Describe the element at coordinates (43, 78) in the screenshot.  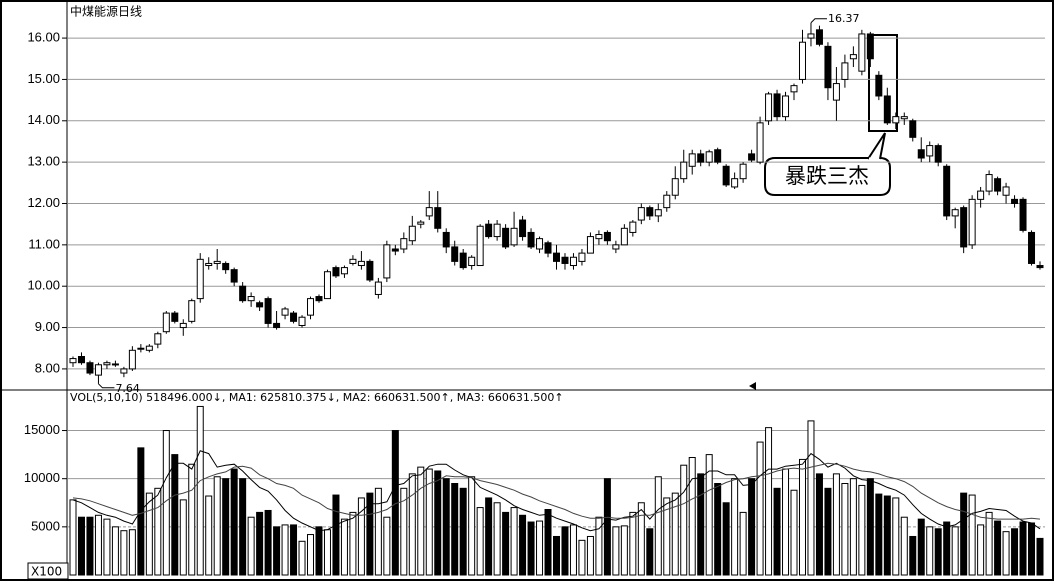
I see `y-tick-label: 15.00` at that location.